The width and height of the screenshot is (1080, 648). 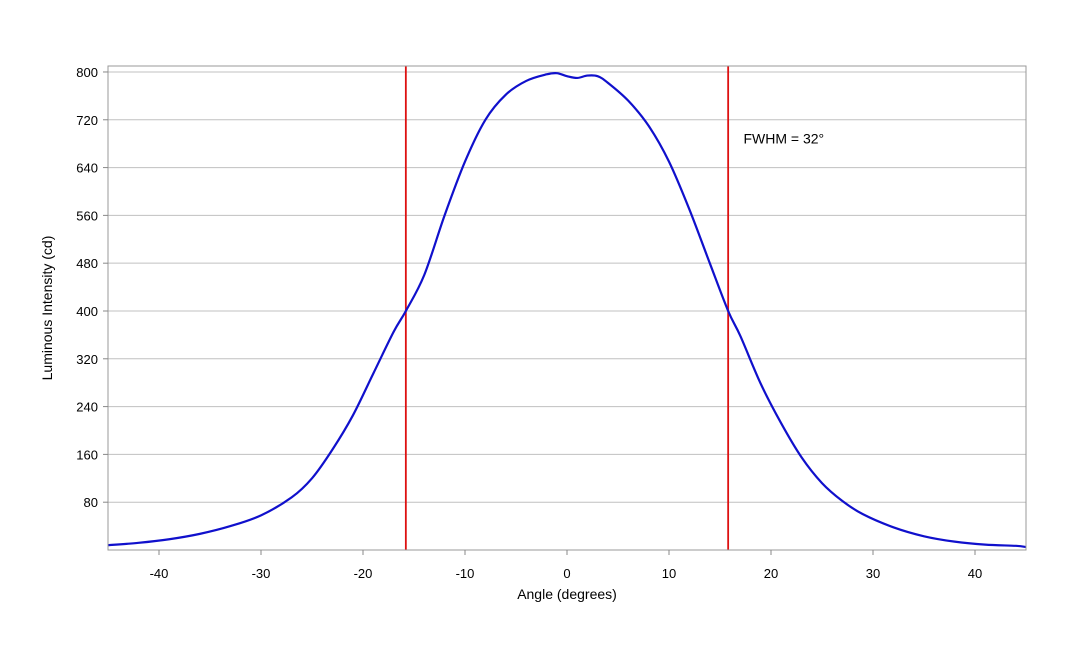 I want to click on x-tick-label-40: 40, so click(x=975, y=573).